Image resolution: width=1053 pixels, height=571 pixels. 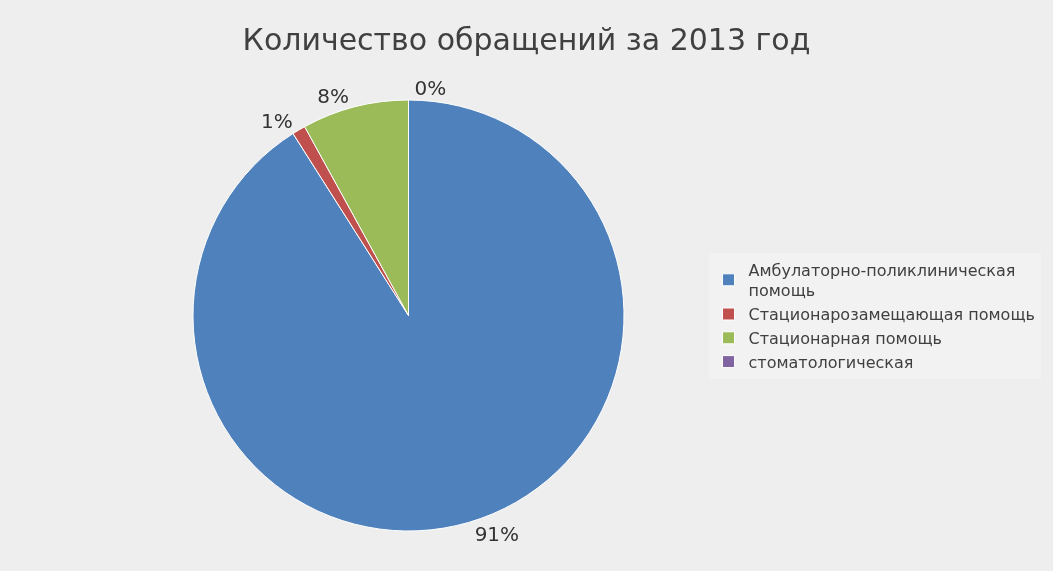 What do you see at coordinates (430, 88) in the screenshot?
I see `text: 0%` at bounding box center [430, 88].